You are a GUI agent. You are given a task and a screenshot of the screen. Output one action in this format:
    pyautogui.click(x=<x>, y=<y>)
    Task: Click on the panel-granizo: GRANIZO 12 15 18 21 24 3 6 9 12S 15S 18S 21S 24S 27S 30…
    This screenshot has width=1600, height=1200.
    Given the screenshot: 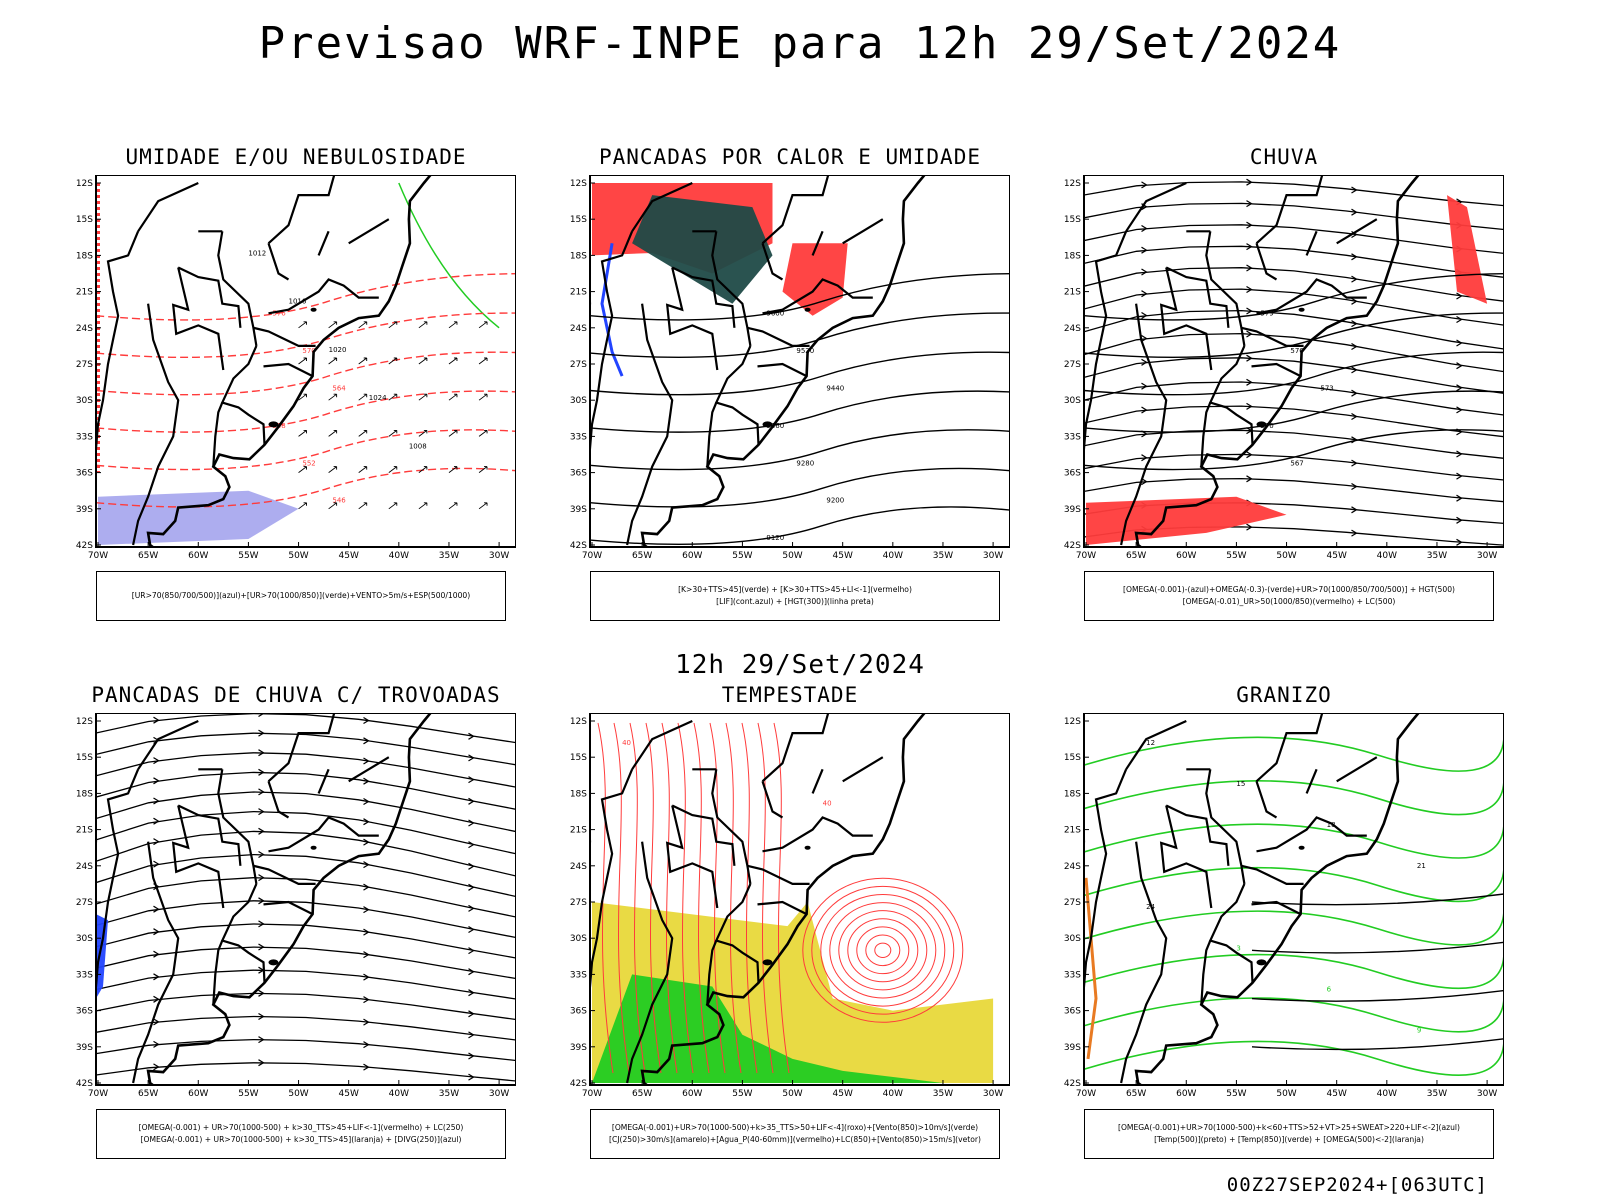 What is the action you would take?
    pyautogui.click(x=1284, y=928)
    